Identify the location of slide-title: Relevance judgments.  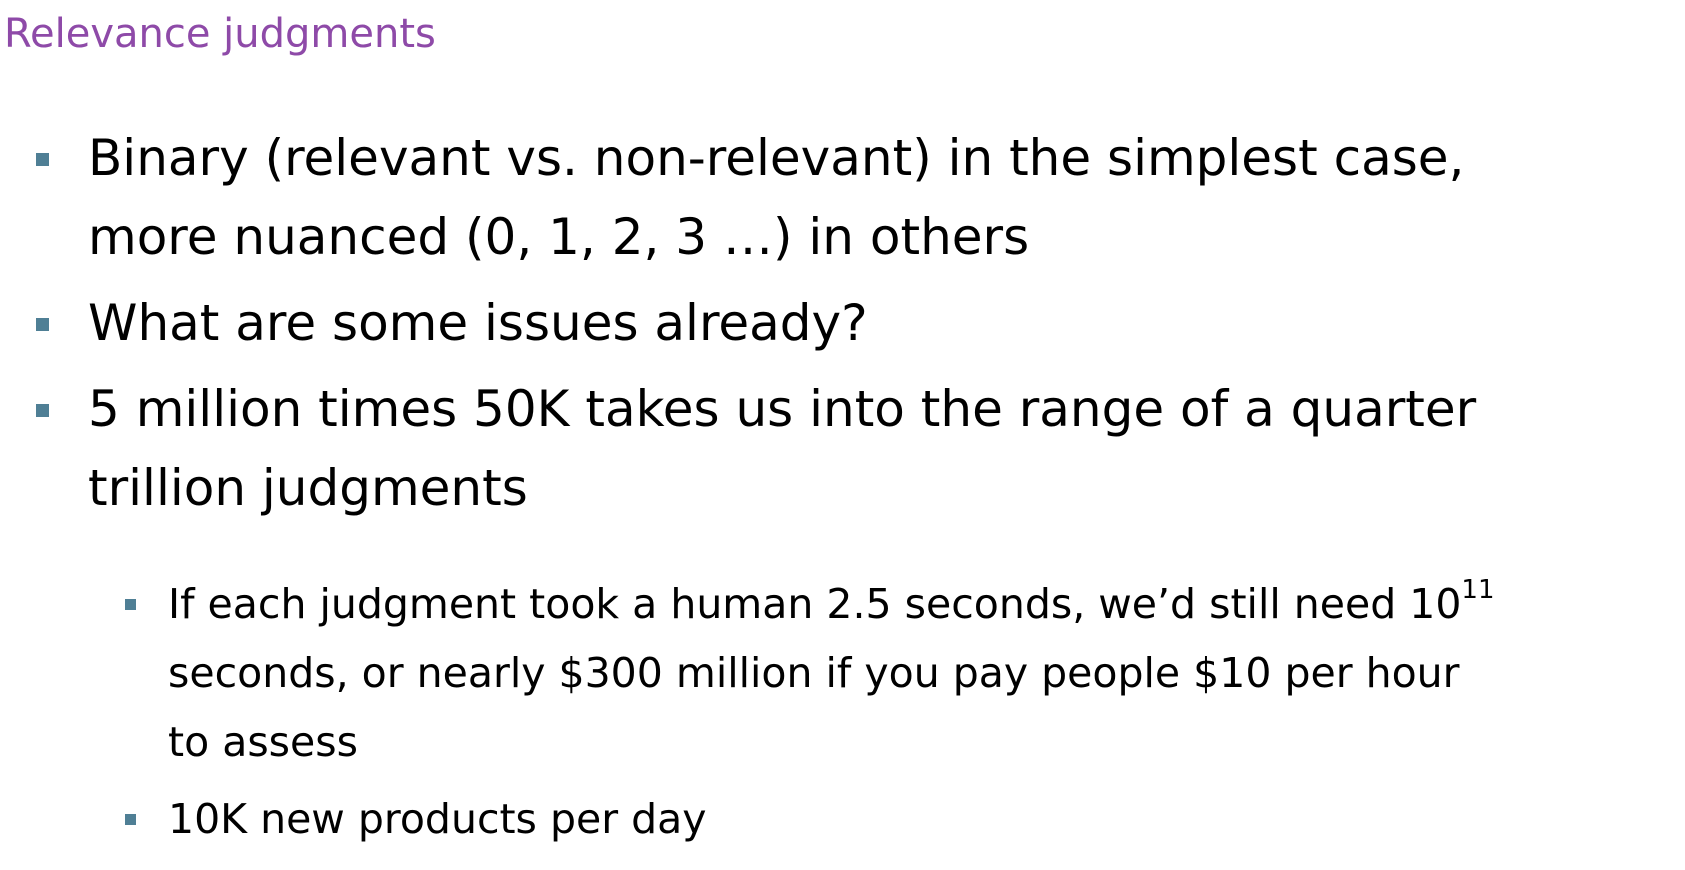
(220, 34).